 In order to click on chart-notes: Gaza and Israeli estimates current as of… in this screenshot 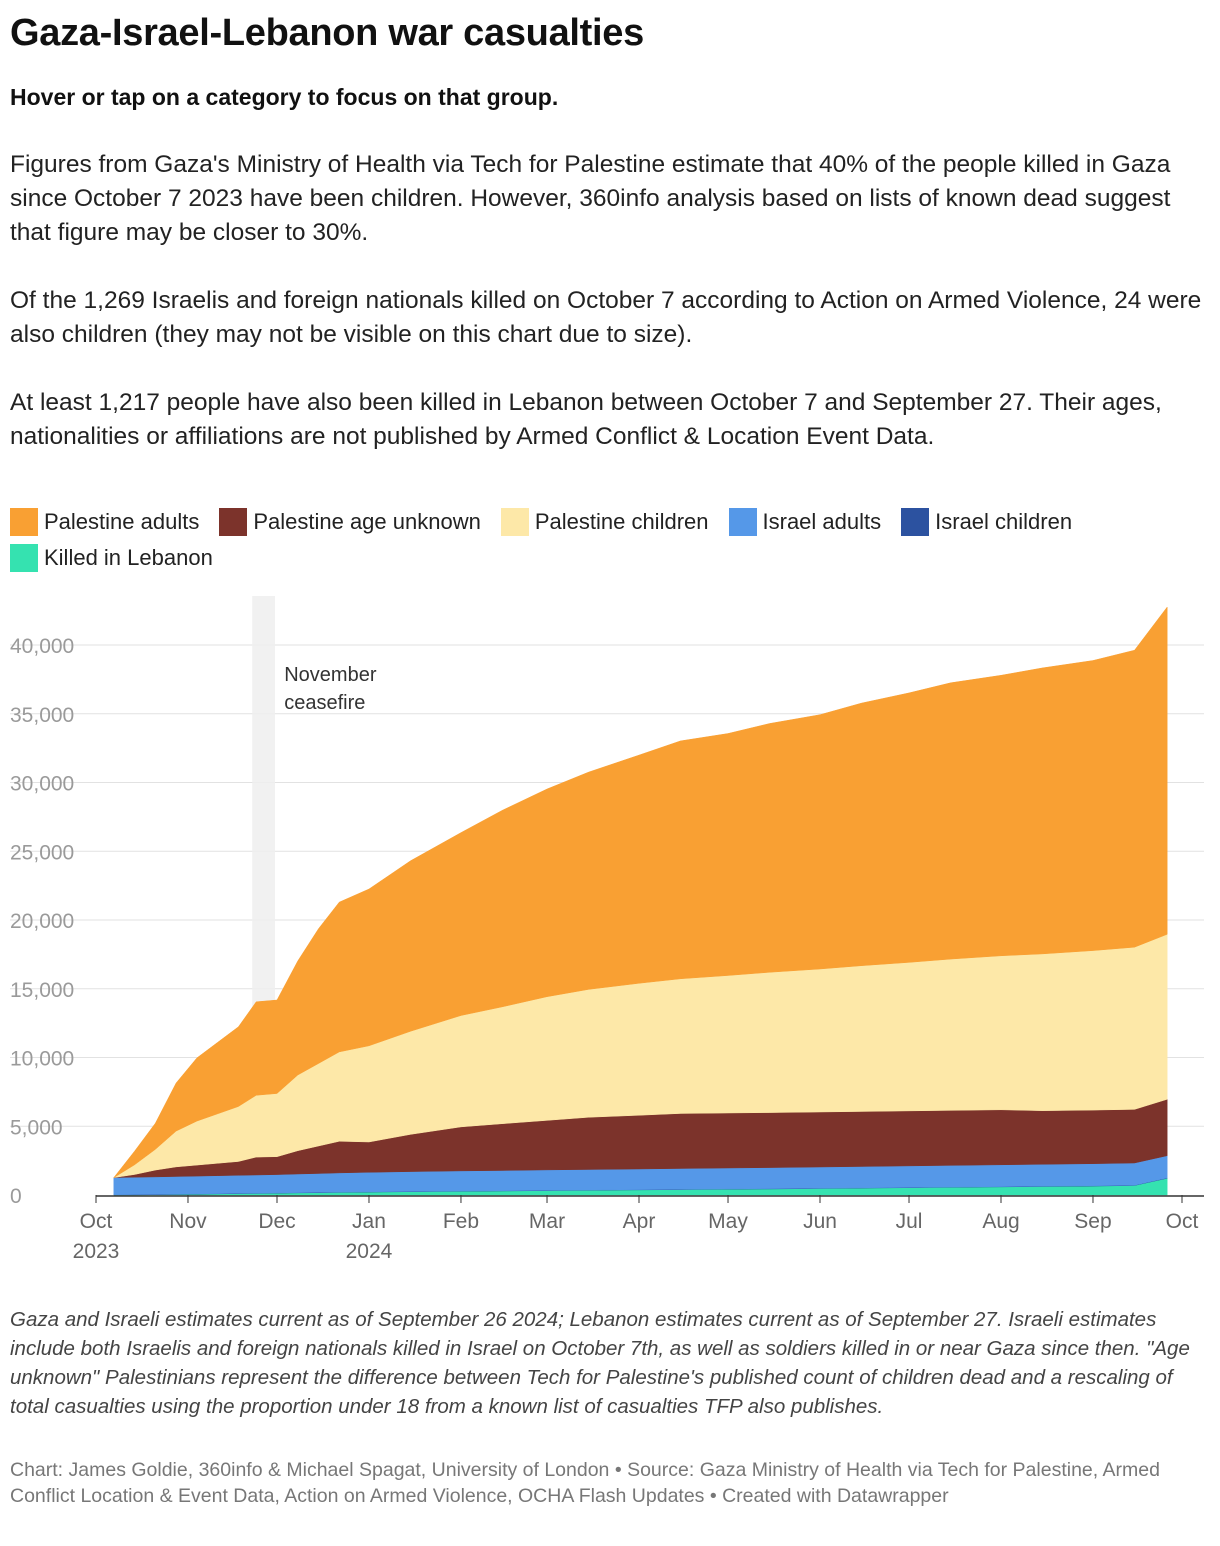, I will do `click(600, 1363)`.